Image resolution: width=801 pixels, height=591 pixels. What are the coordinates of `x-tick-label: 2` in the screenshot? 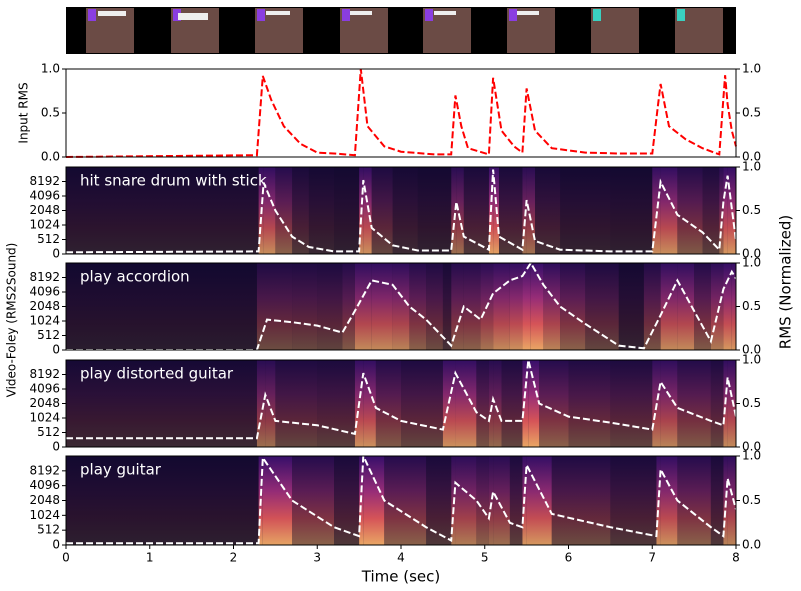 It's located at (234, 558).